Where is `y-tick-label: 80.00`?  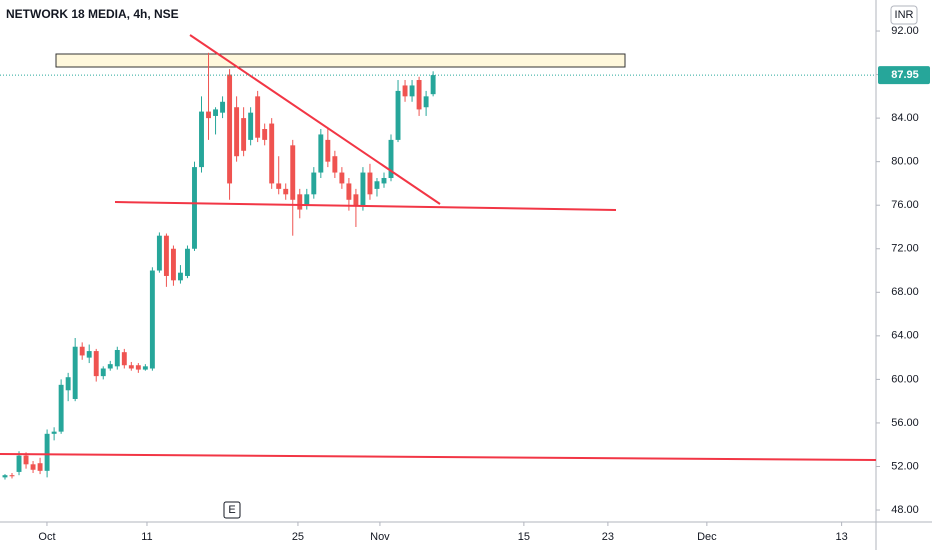
y-tick-label: 80.00 is located at coordinates (905, 162).